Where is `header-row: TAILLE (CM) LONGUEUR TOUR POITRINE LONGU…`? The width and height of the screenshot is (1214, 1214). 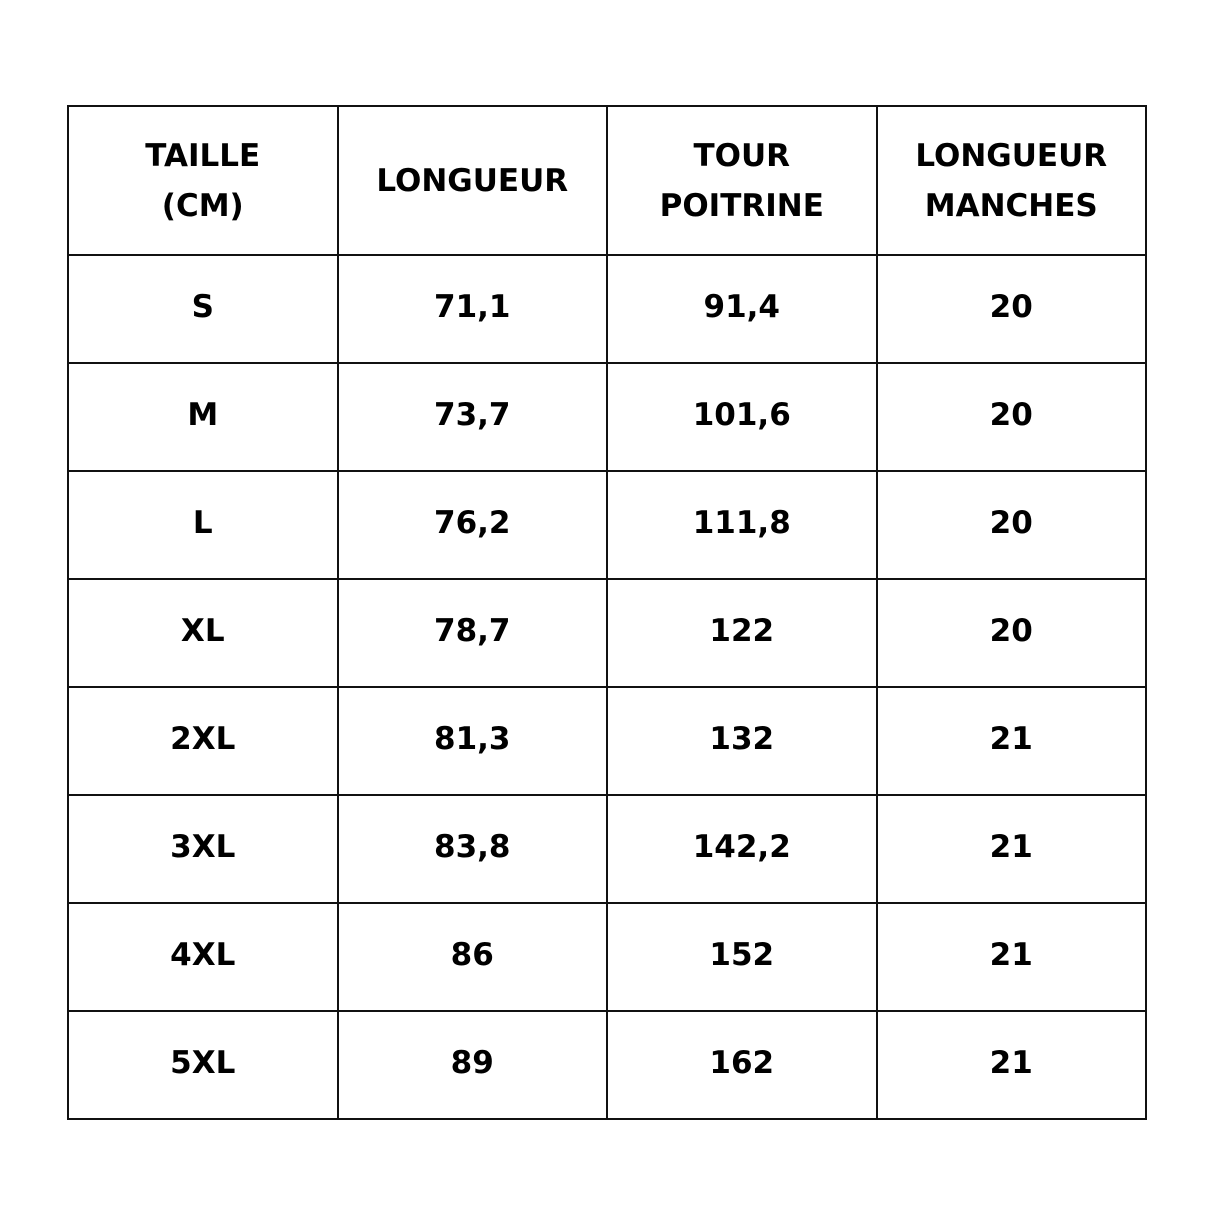
header-row: TAILLE (CM) LONGUEUR TOUR POITRINE LONGU… is located at coordinates (607, 180).